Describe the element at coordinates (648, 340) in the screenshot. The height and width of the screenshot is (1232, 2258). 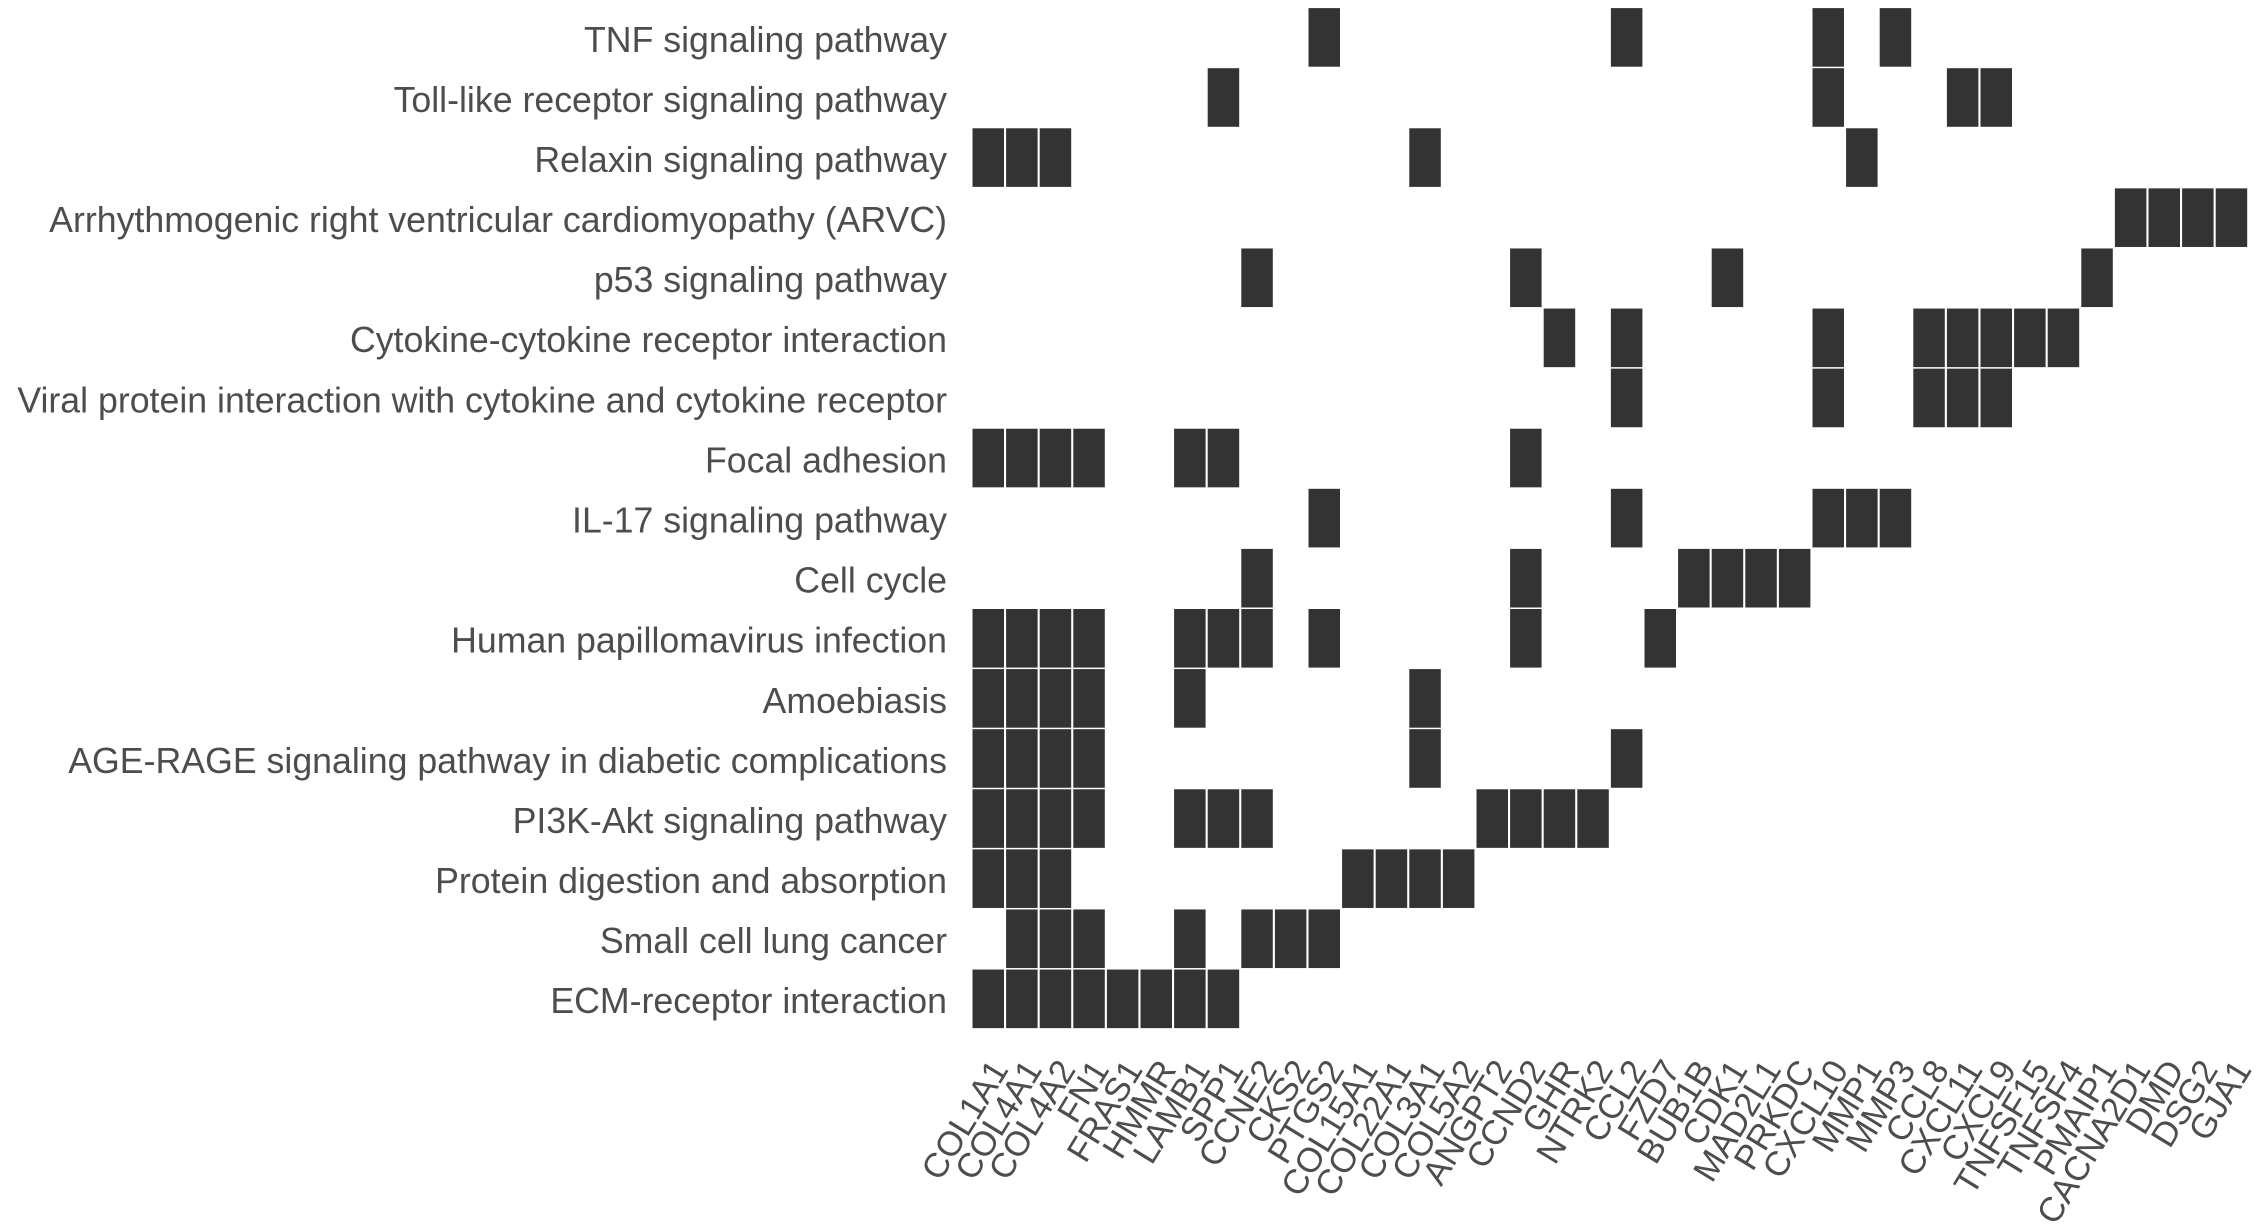
I see `svg-text:Cytokine-cytokine receptor int: Cytokine-cytokine receptor interaction` at that location.